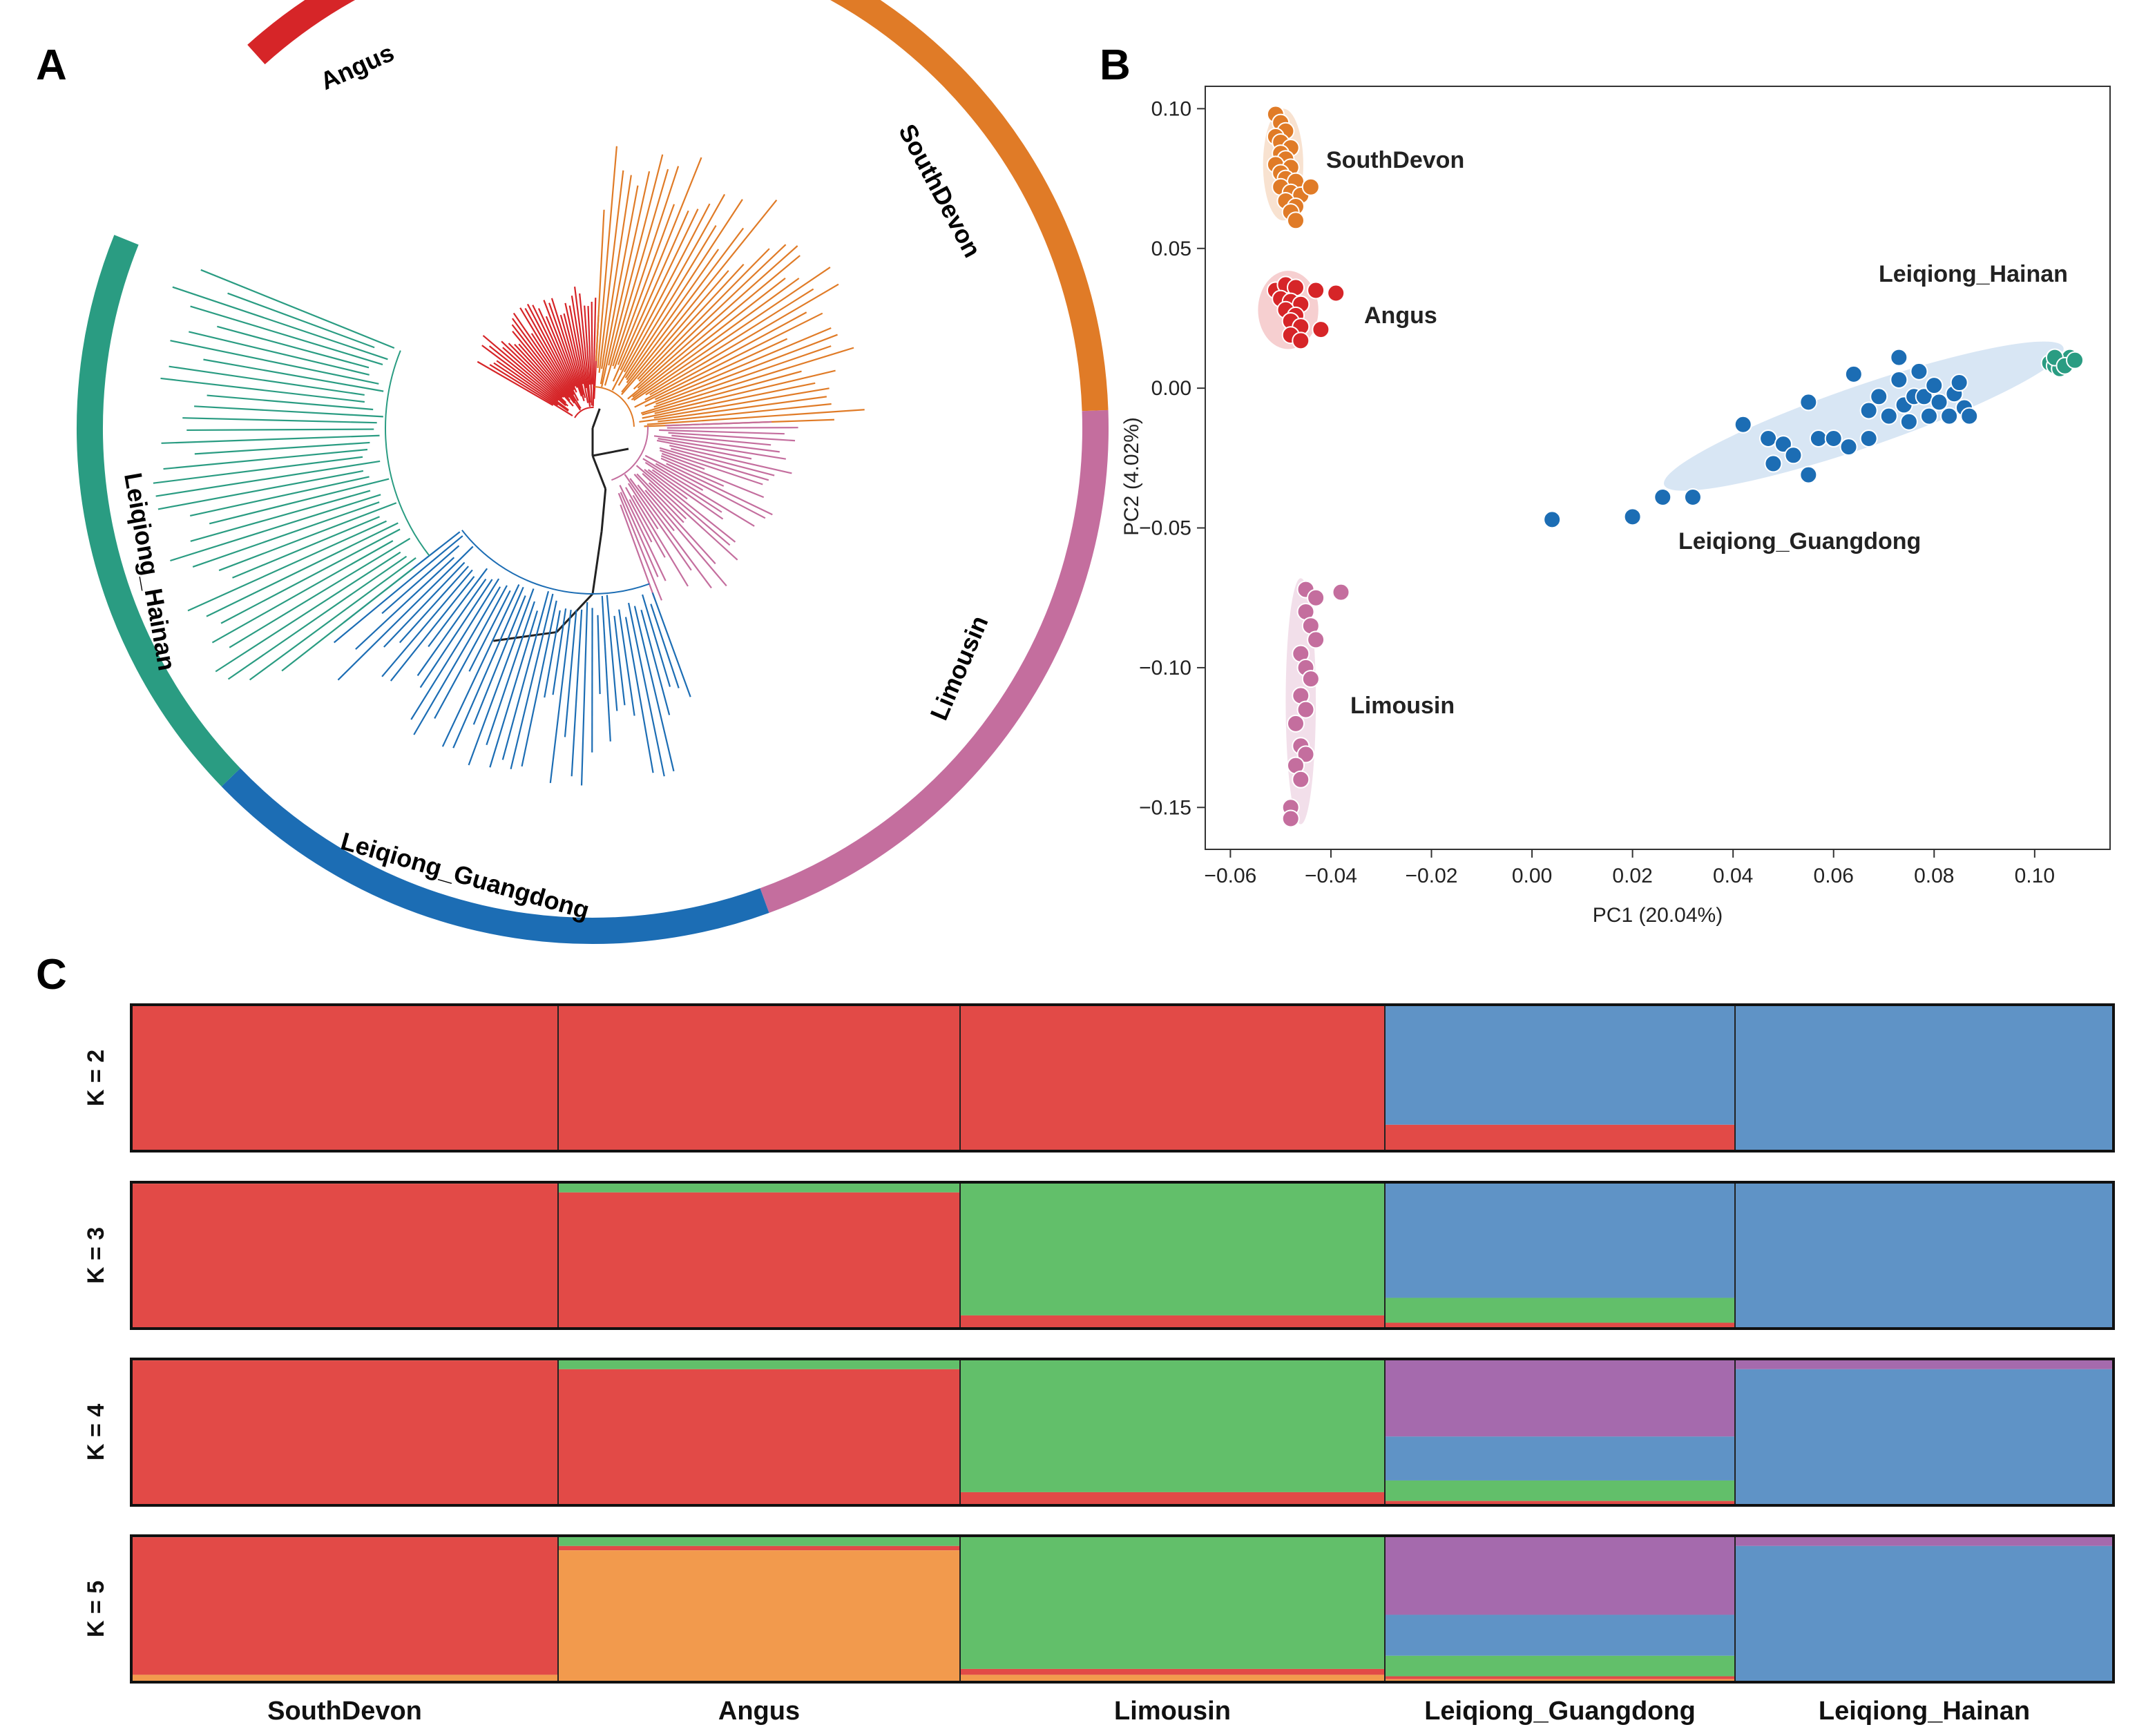 The width and height of the screenshot is (2137, 1736). What do you see at coordinates (584, 412) in the screenshot?
I see `tree-clade-arc` at bounding box center [584, 412].